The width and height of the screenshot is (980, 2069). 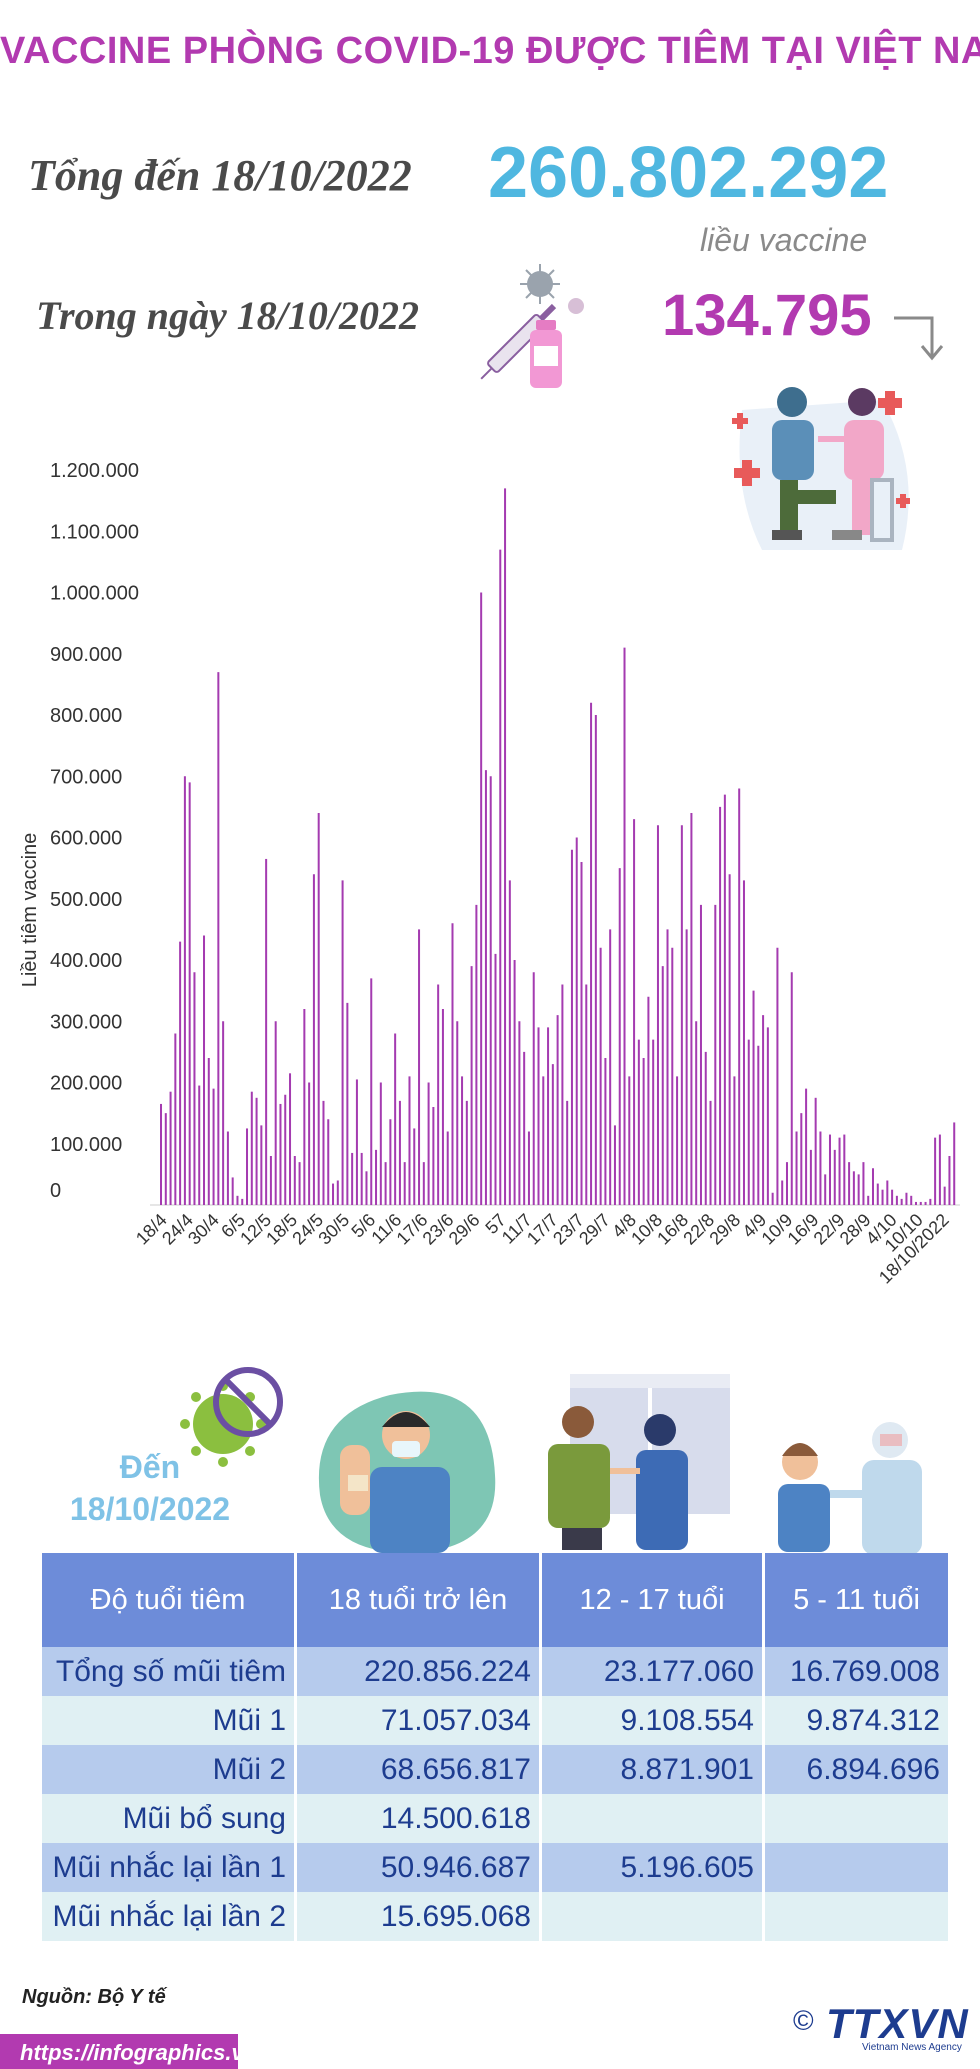 What do you see at coordinates (169, 1867) in the screenshot?
I see `row-label: Mũi nhắc lại lần 1` at bounding box center [169, 1867].